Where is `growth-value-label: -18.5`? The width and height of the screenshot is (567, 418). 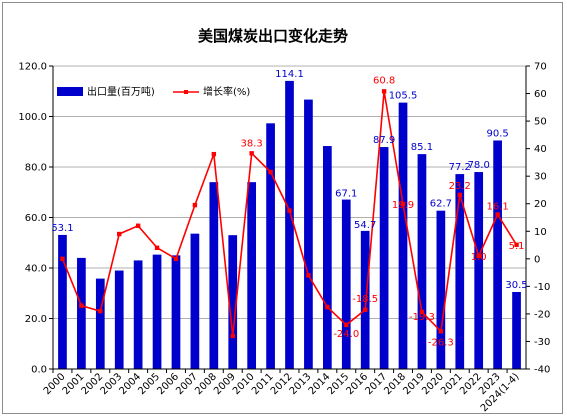
growth-value-label: -18.5 is located at coordinates (365, 299).